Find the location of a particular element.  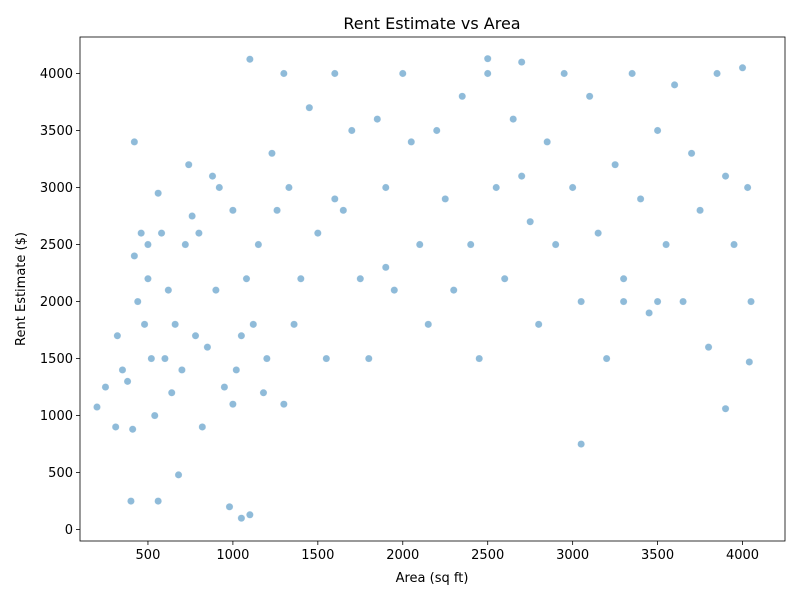

x-tick-label: 500 is located at coordinates (148, 555).